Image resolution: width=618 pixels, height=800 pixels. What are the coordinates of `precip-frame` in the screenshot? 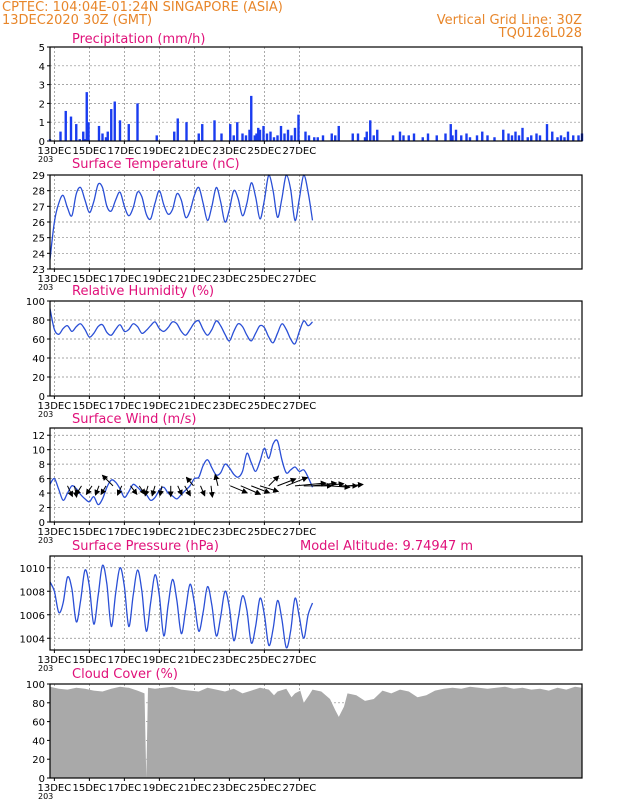 It's located at (316, 94).